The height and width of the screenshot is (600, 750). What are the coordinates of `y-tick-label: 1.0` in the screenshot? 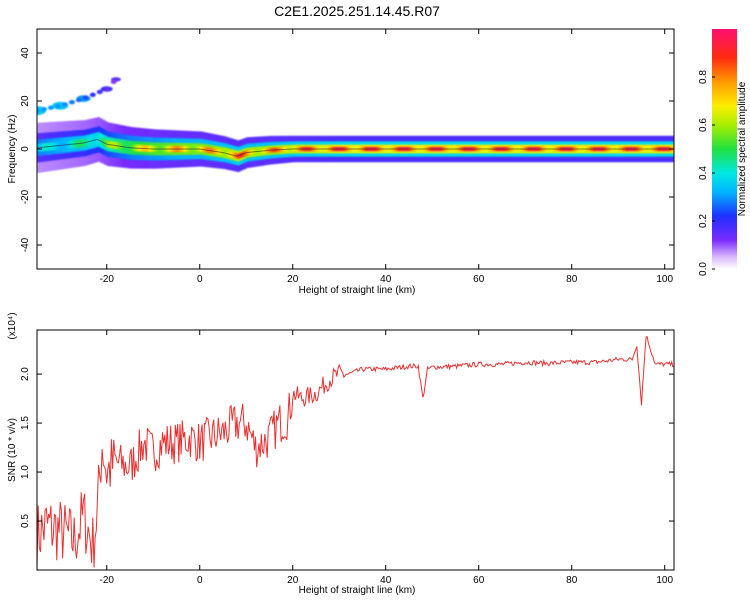 It's located at (25, 472).